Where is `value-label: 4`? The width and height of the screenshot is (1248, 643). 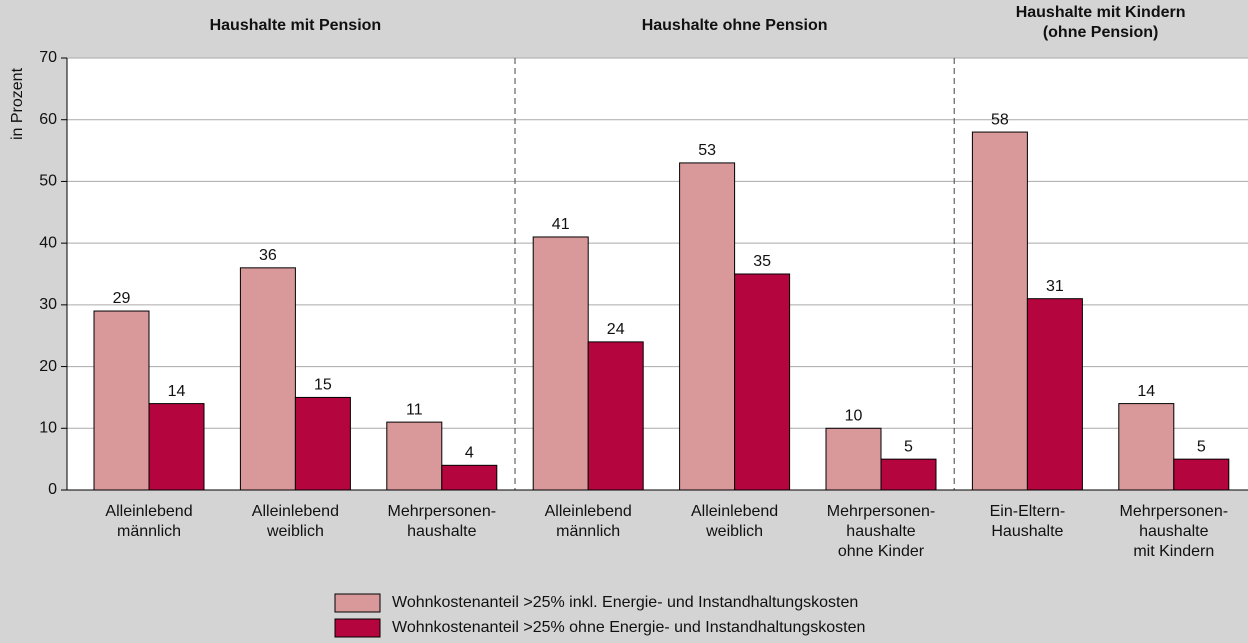 value-label: 4 is located at coordinates (469, 453).